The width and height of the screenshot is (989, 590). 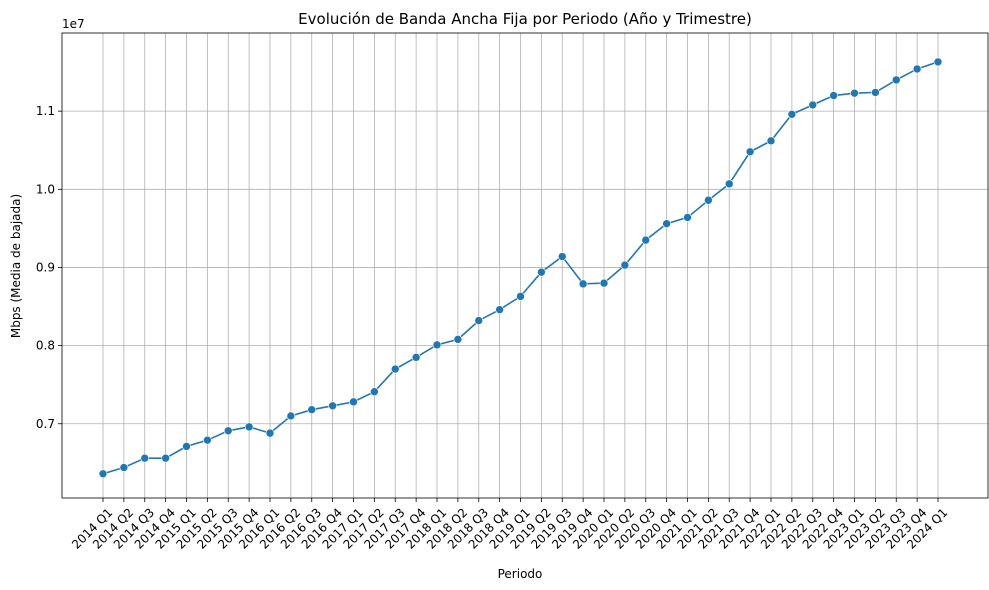 What do you see at coordinates (45, 189) in the screenshot?
I see `y-tick-label: 1.0` at bounding box center [45, 189].